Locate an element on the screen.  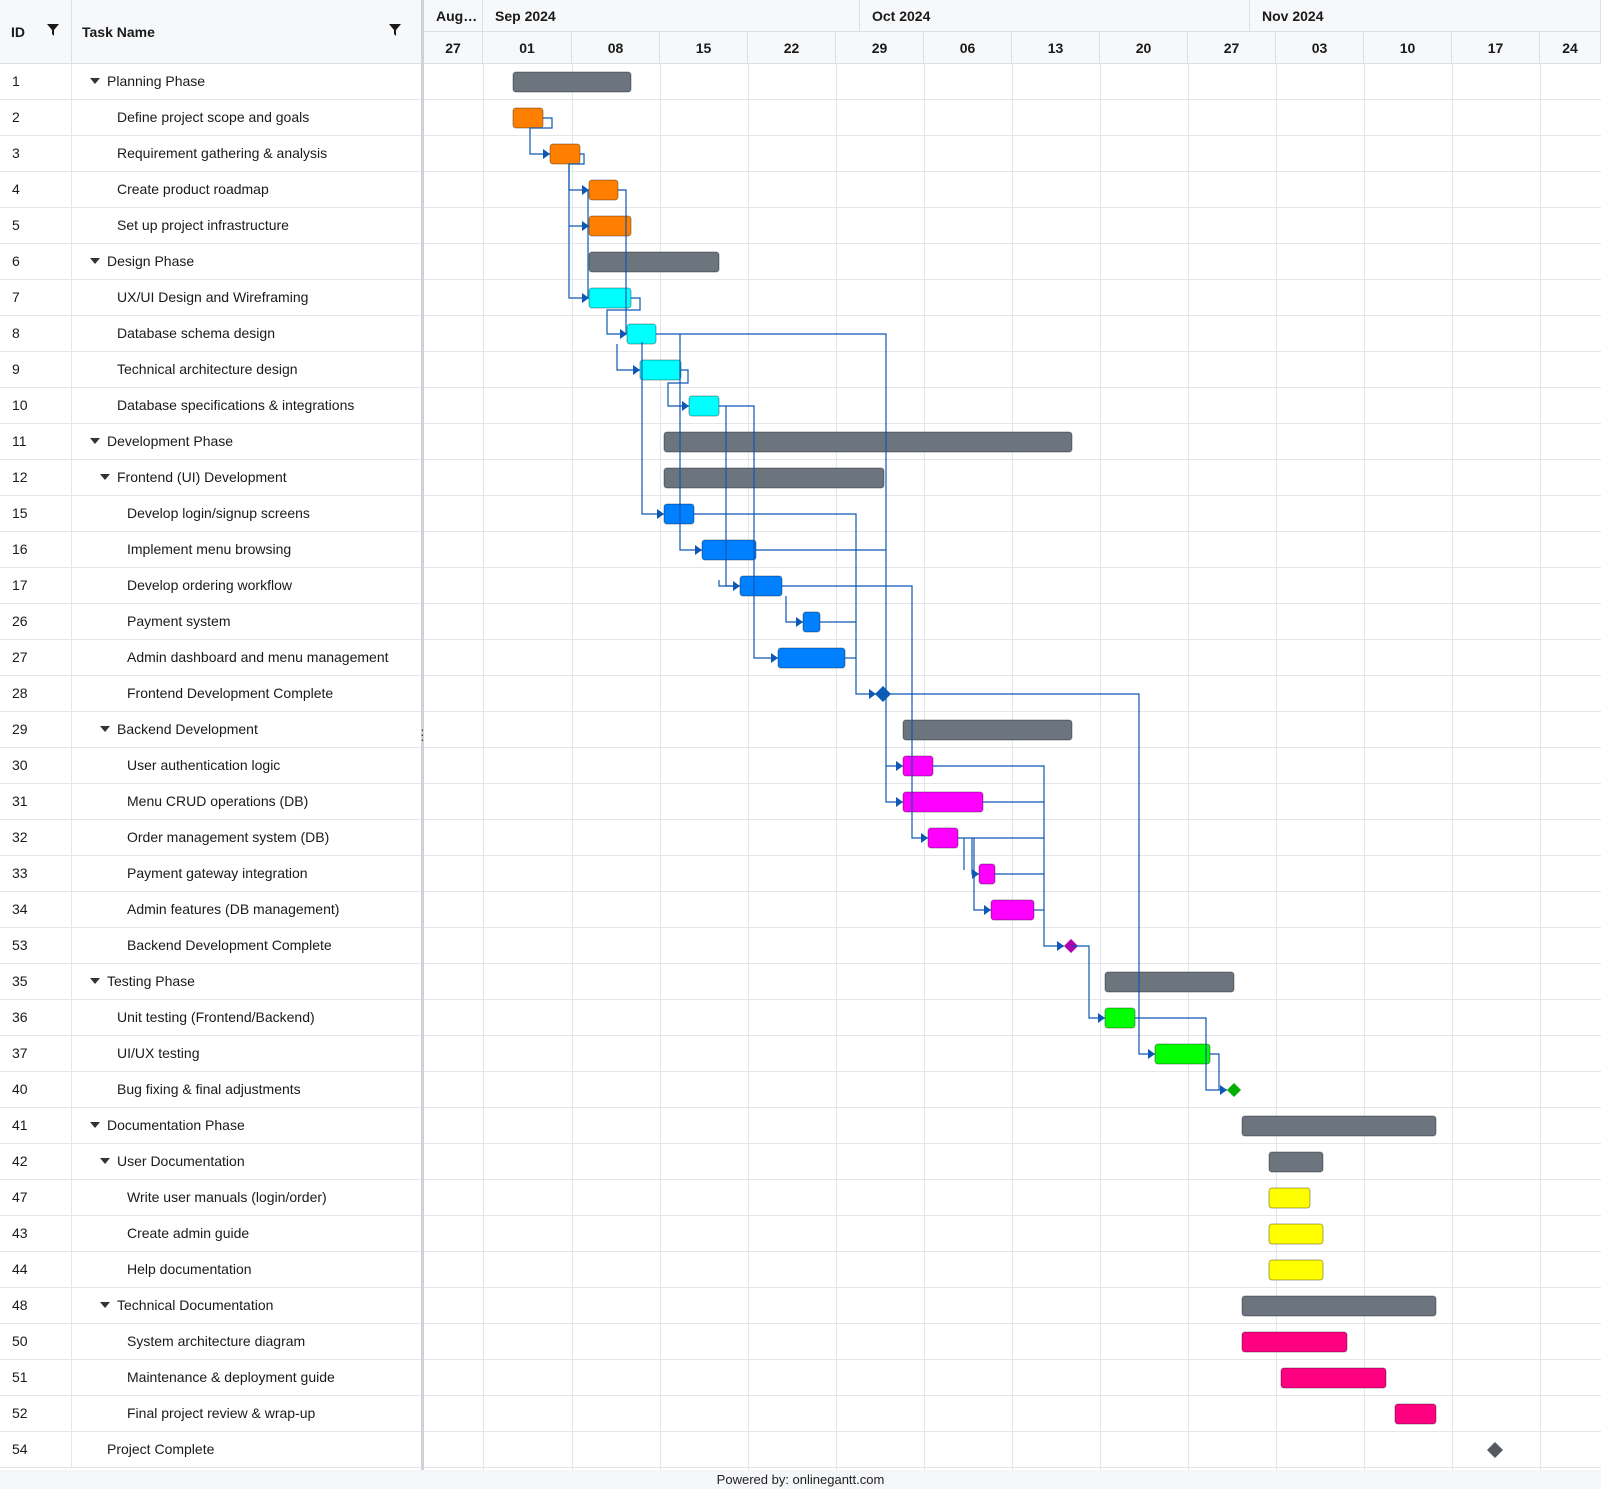
dependency-link is located at coordinates (578, 172).